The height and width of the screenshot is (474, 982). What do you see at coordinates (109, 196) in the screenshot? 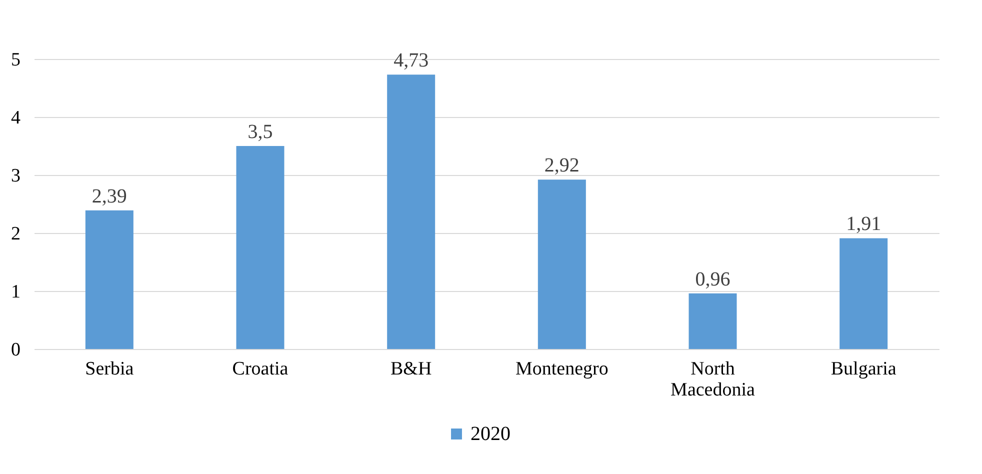
I see `data-label: 2,39` at bounding box center [109, 196].